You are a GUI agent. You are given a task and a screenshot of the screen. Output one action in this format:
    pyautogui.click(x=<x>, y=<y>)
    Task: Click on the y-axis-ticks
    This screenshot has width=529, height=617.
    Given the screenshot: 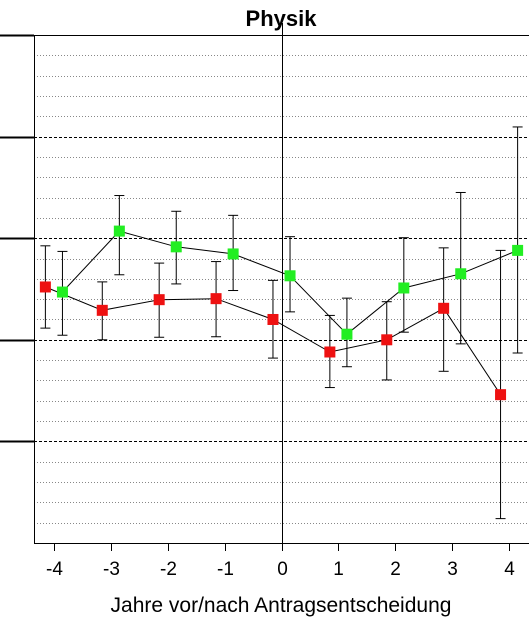 What is the action you would take?
    pyautogui.click(x=17, y=238)
    